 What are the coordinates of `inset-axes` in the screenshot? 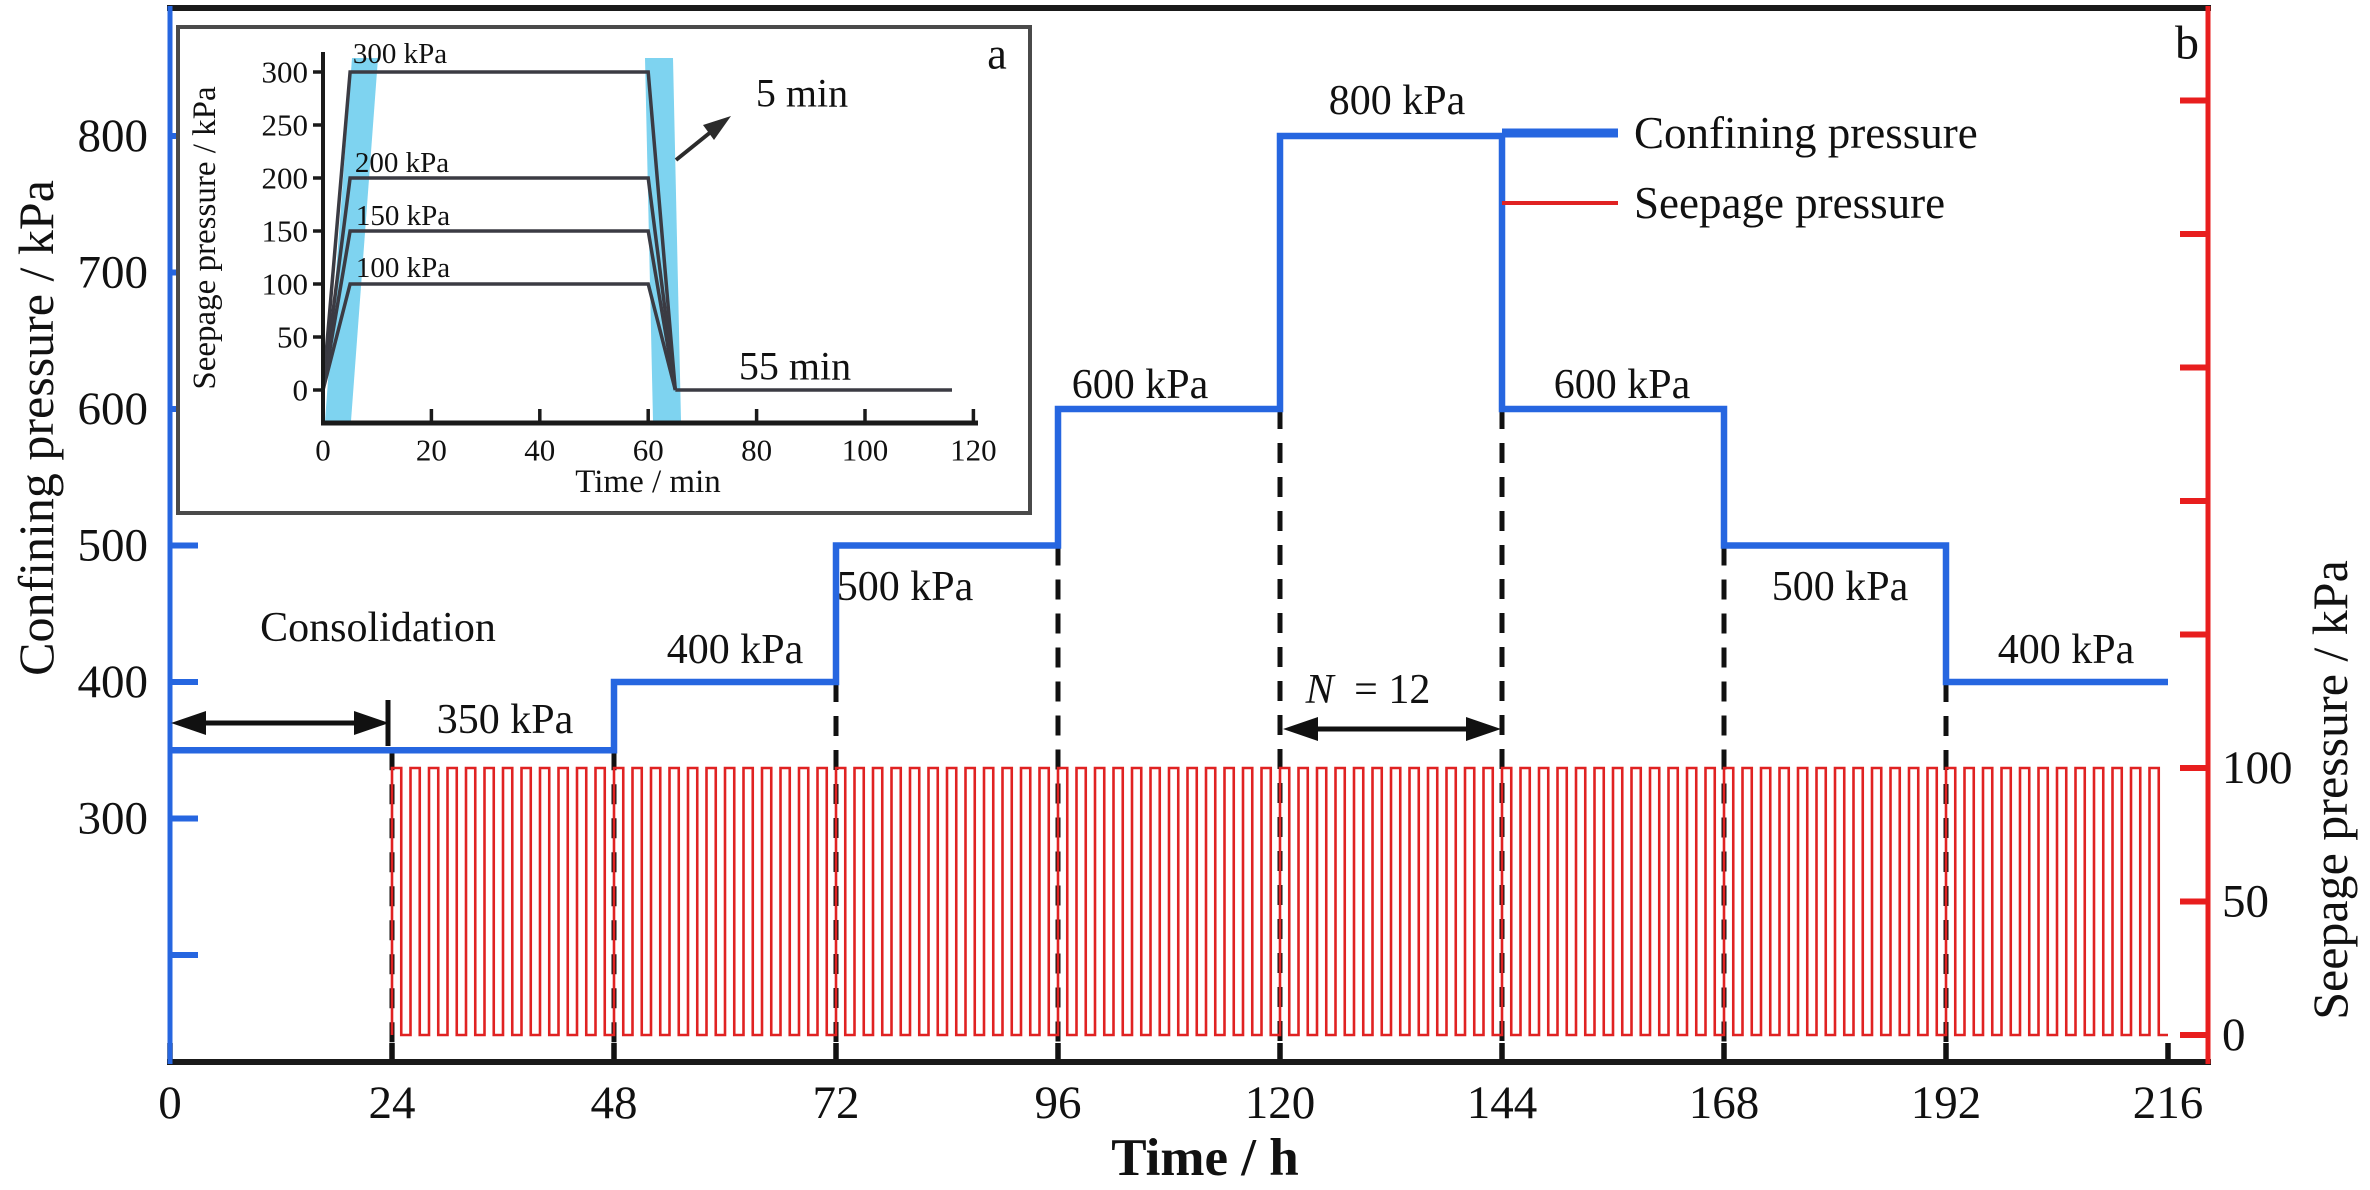 It's located at (649, 239).